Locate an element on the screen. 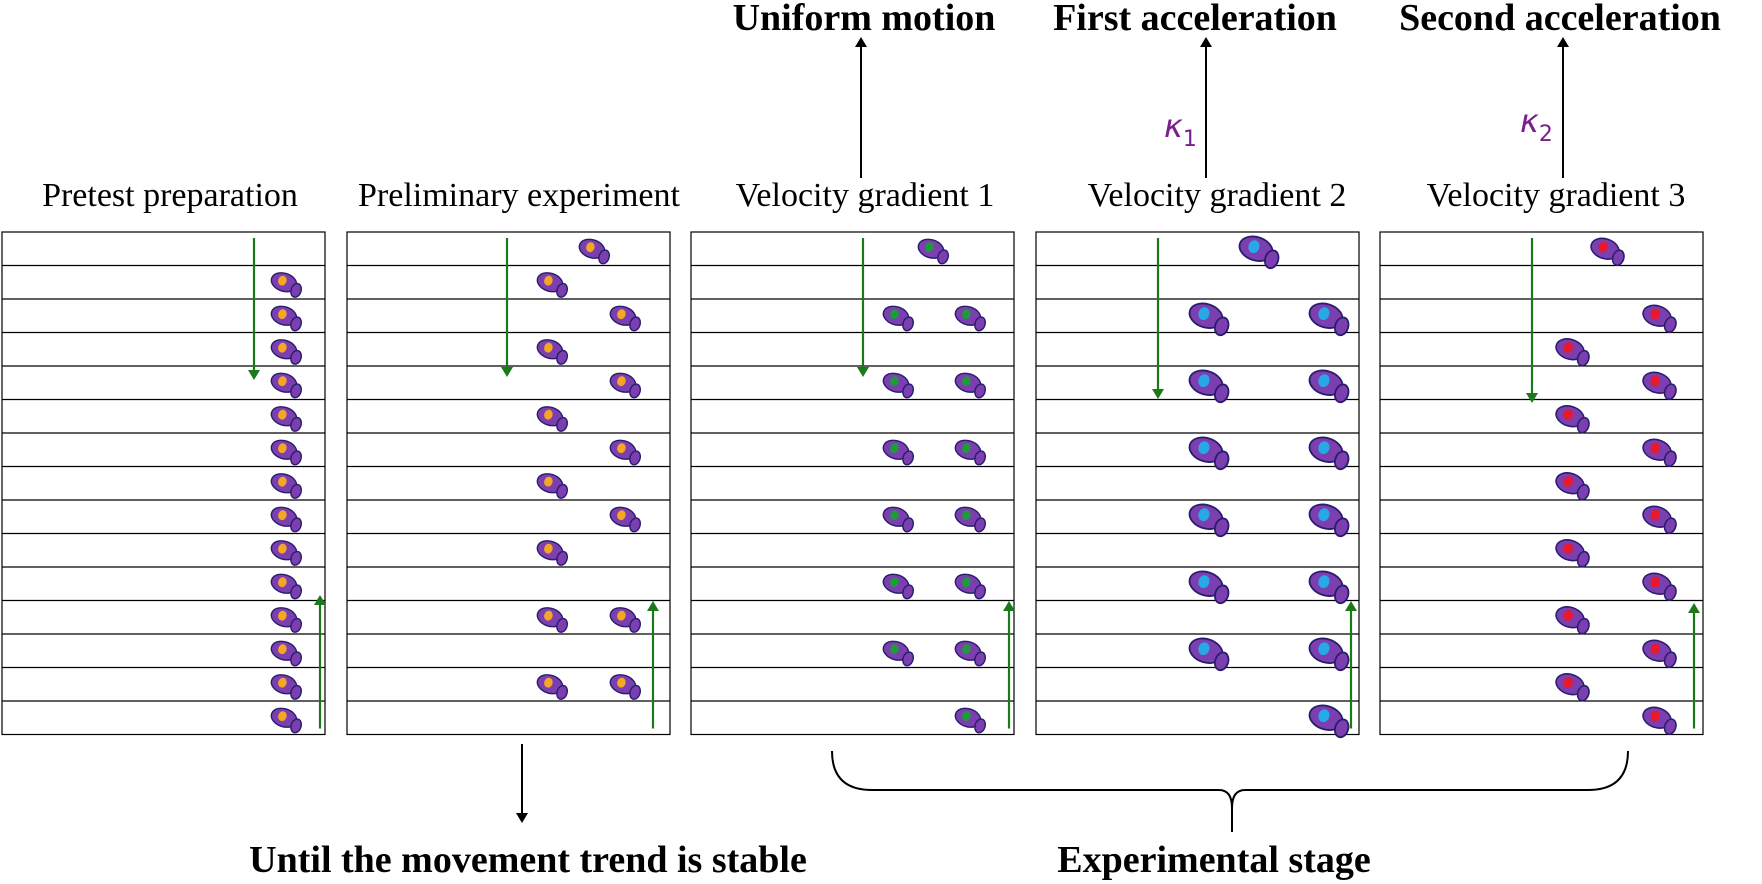  panel-title-velocity-2: Velocity gradient 2 is located at coordinates (1217, 195).